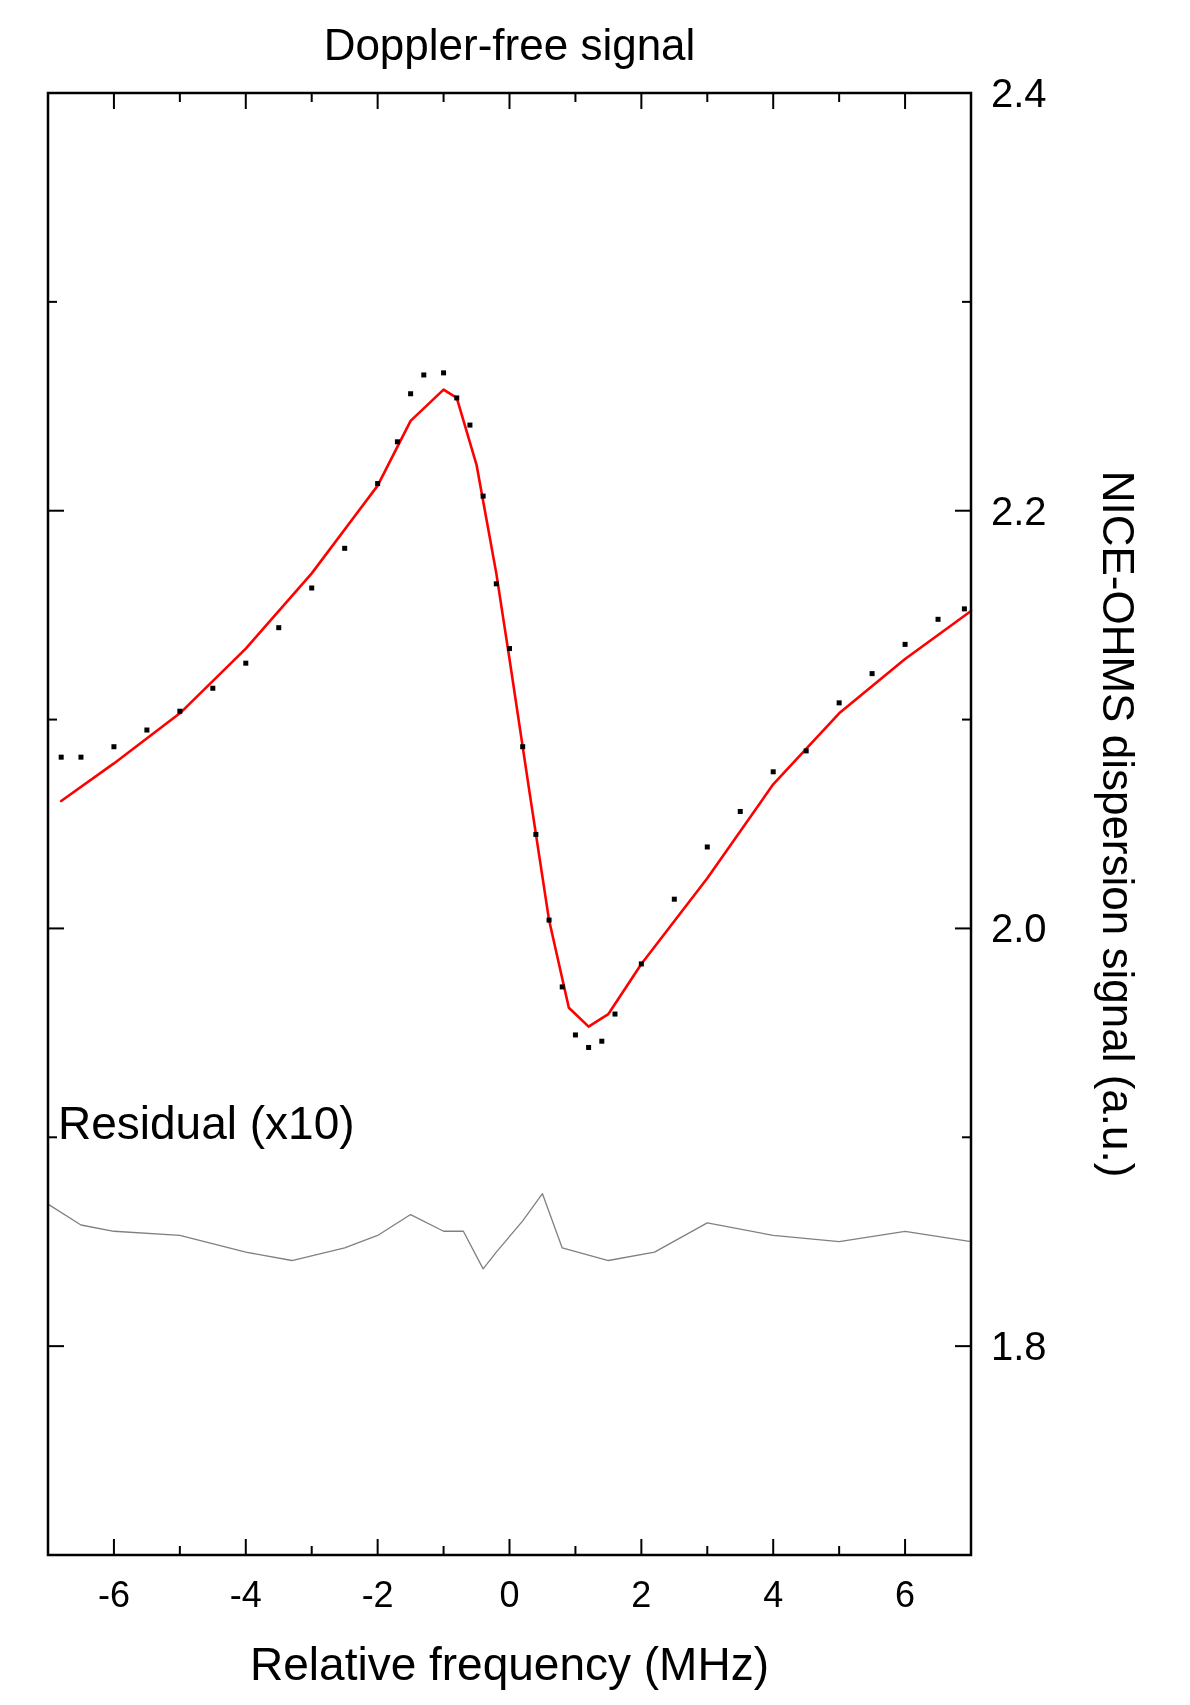 The height and width of the screenshot is (1705, 1190). I want to click on y-axis-title: NICE-OHMS dispersion signal (a.u.), so click(1118, 824).